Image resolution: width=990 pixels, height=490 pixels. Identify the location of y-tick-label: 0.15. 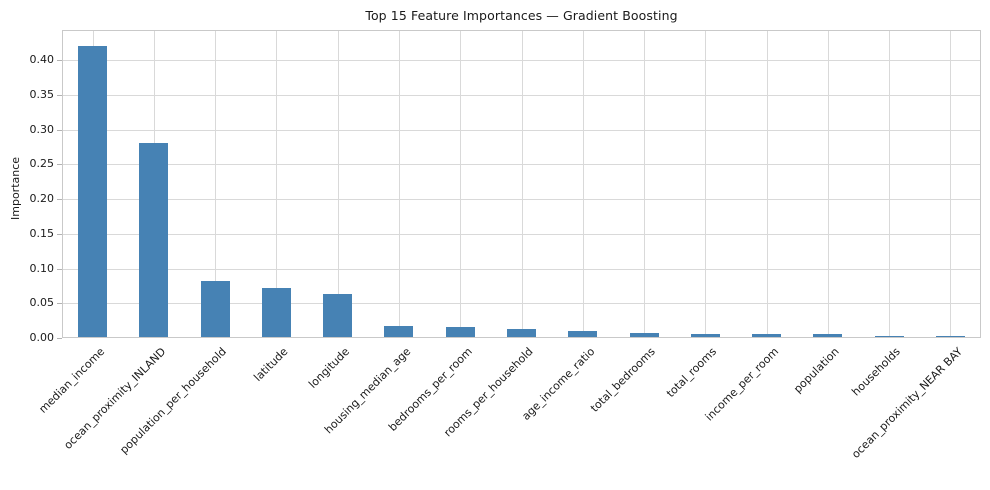
(42, 233).